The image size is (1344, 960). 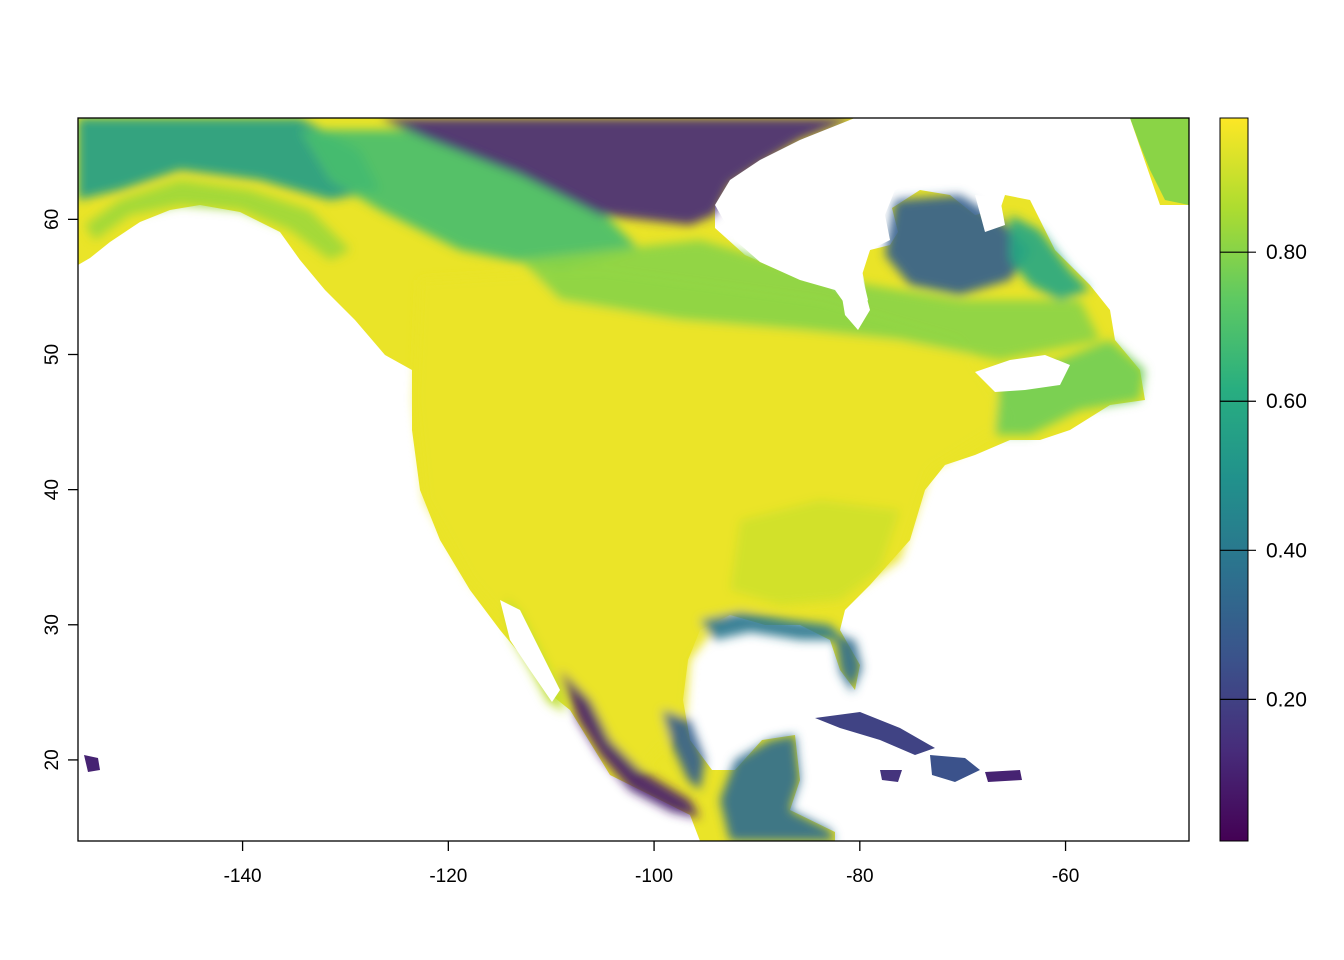 What do you see at coordinates (855, 305) in the screenshot?
I see `water-james-bay` at bounding box center [855, 305].